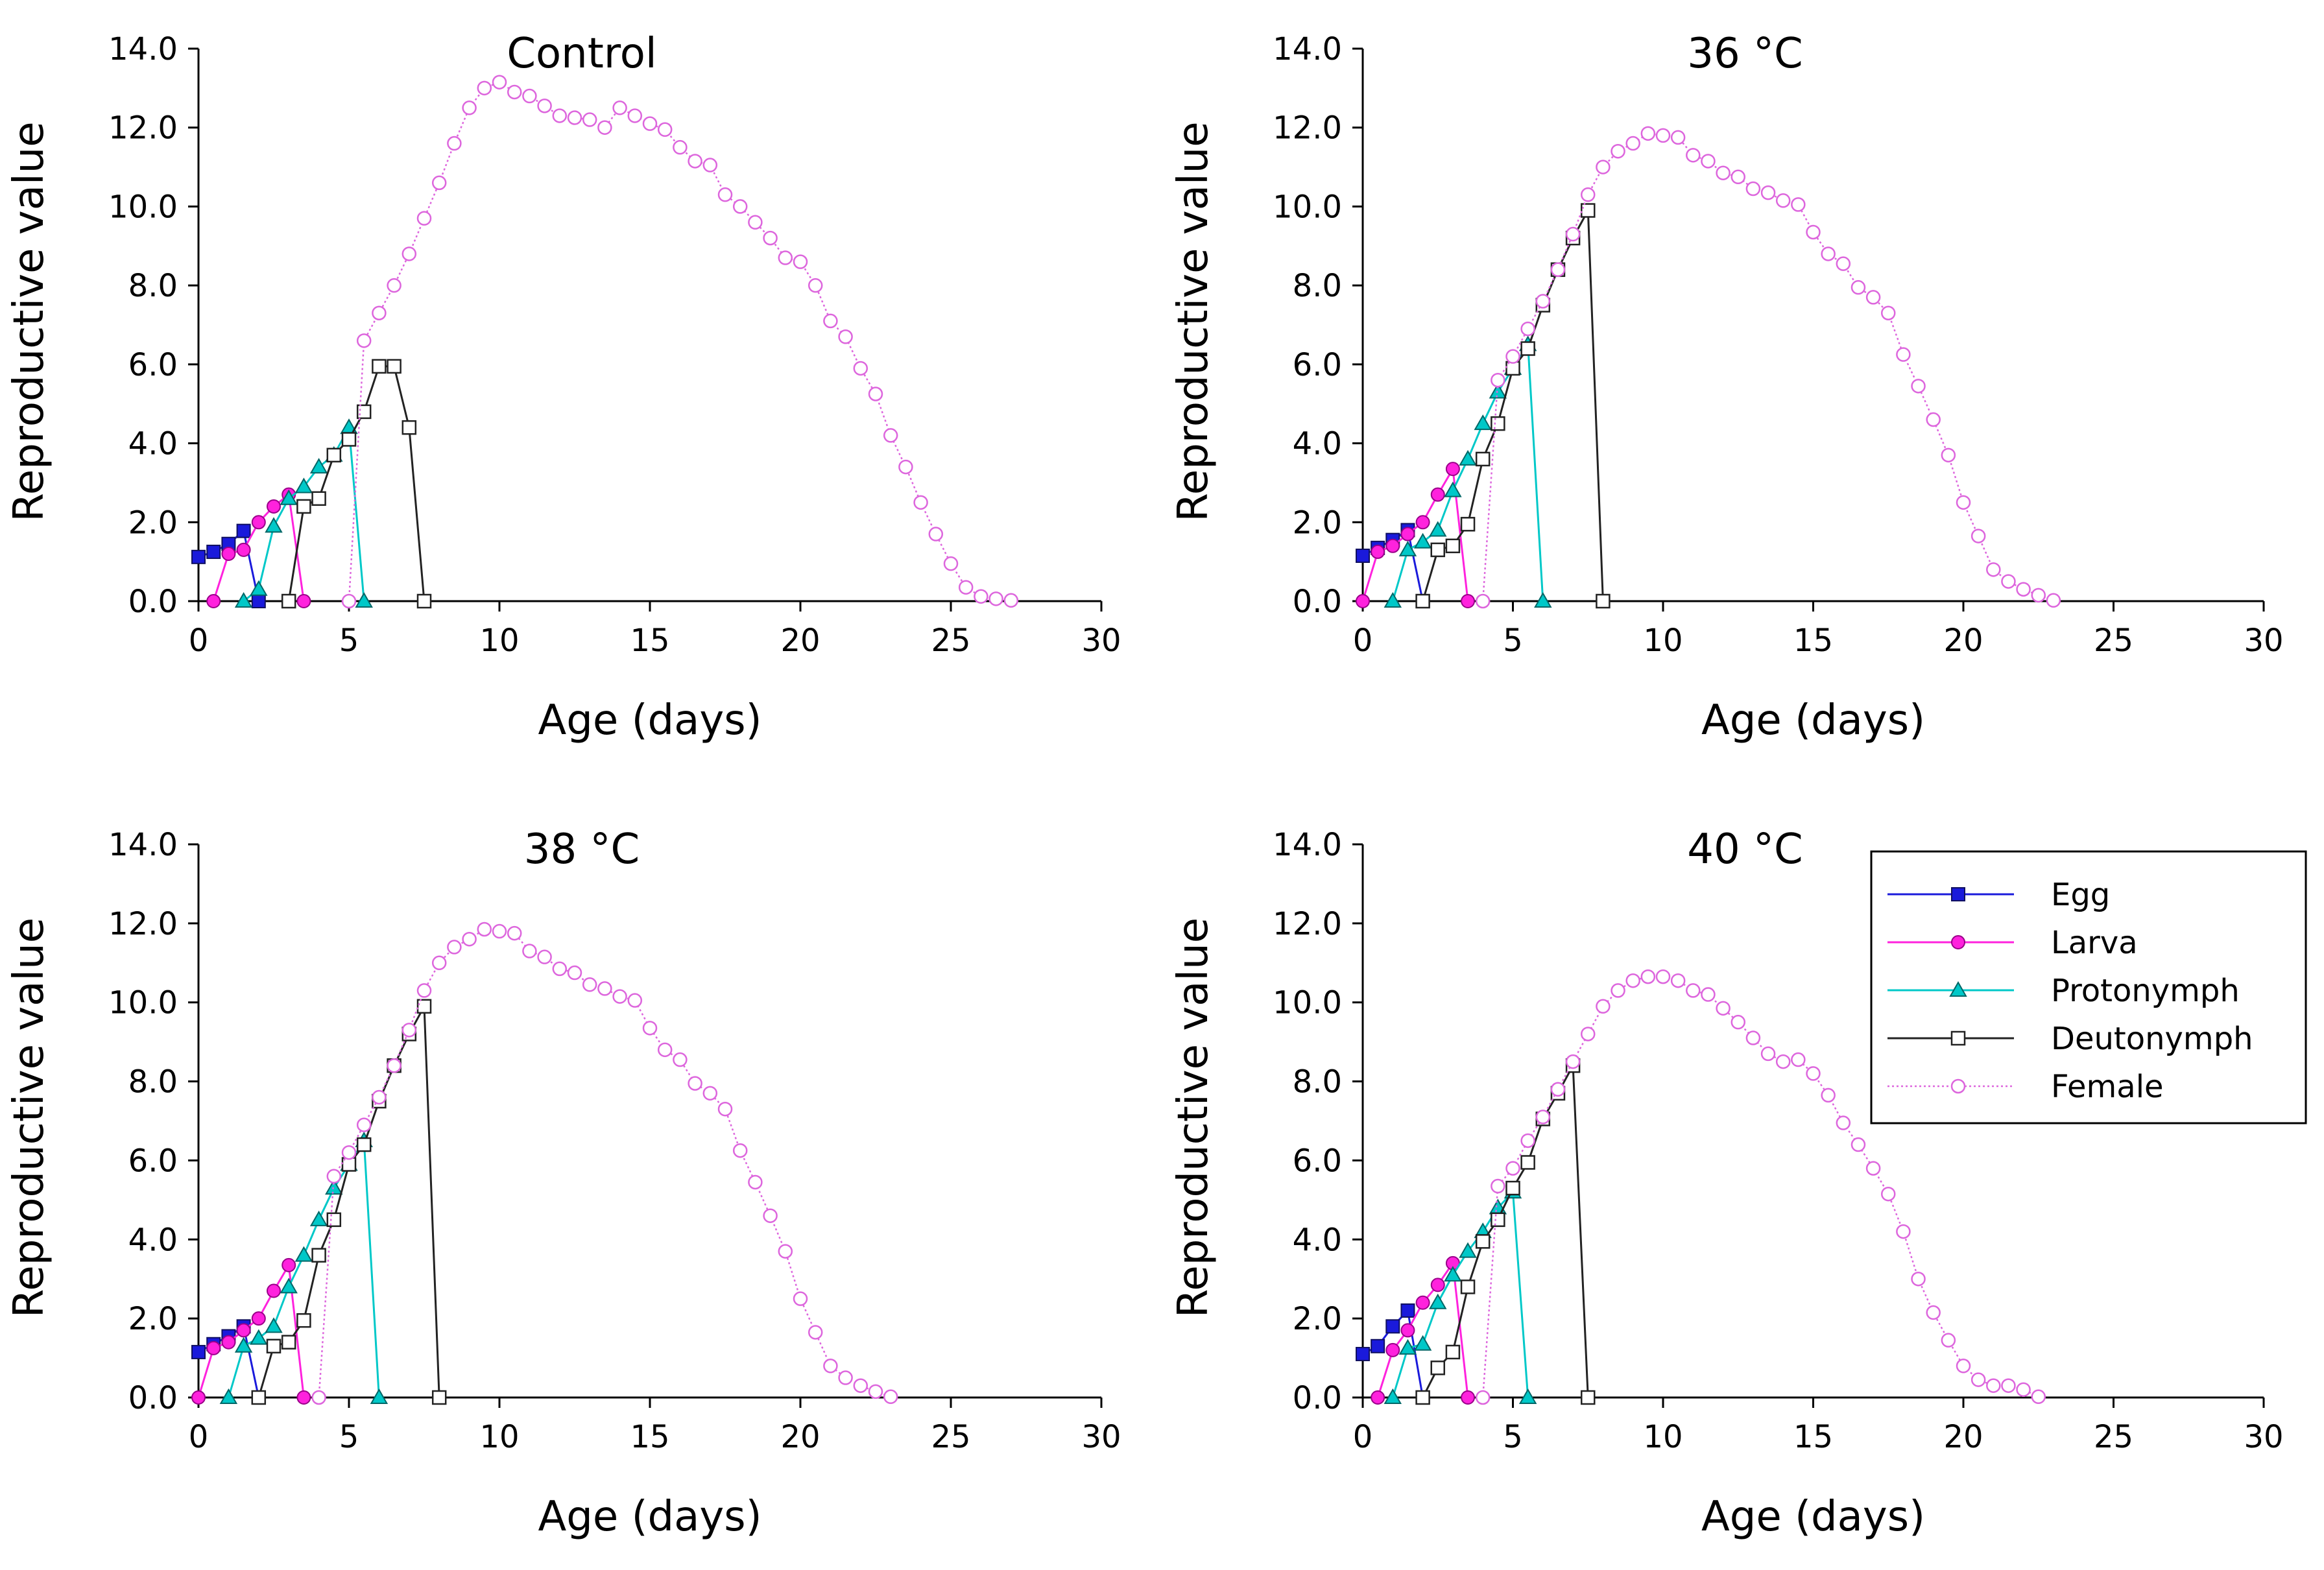  I want to click on y-tick-label: 2.0, so click(1317, 523).